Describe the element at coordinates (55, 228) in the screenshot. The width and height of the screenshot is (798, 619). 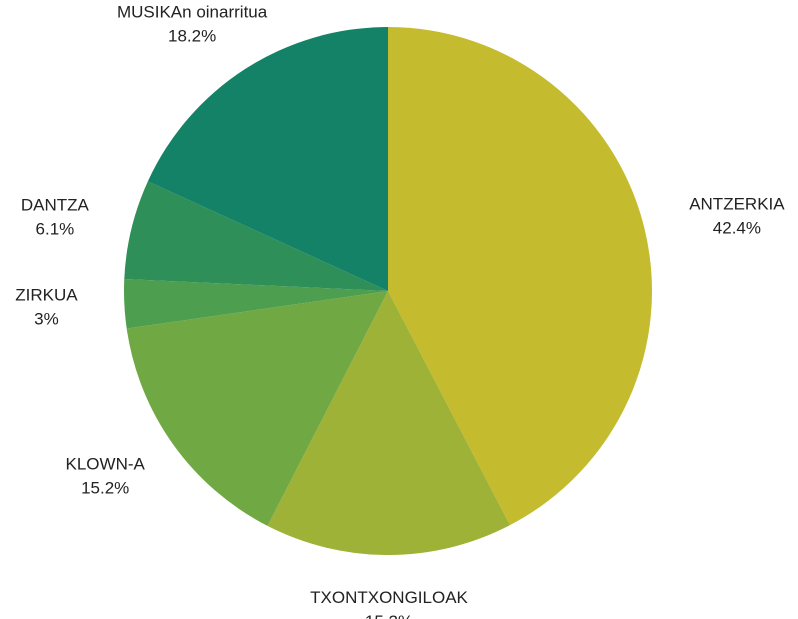
I see `slice-value-dantza: 6.1%` at that location.